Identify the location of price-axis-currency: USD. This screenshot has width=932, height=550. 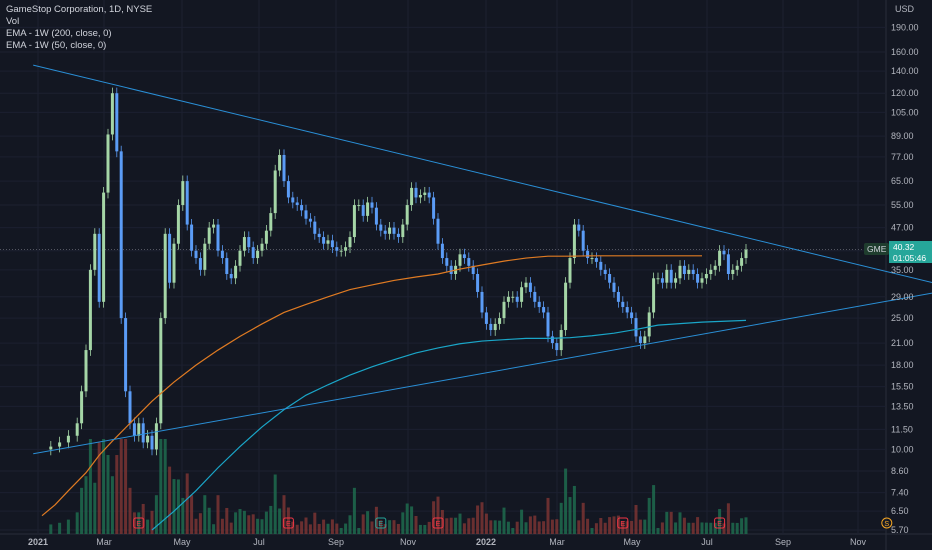
(904, 9).